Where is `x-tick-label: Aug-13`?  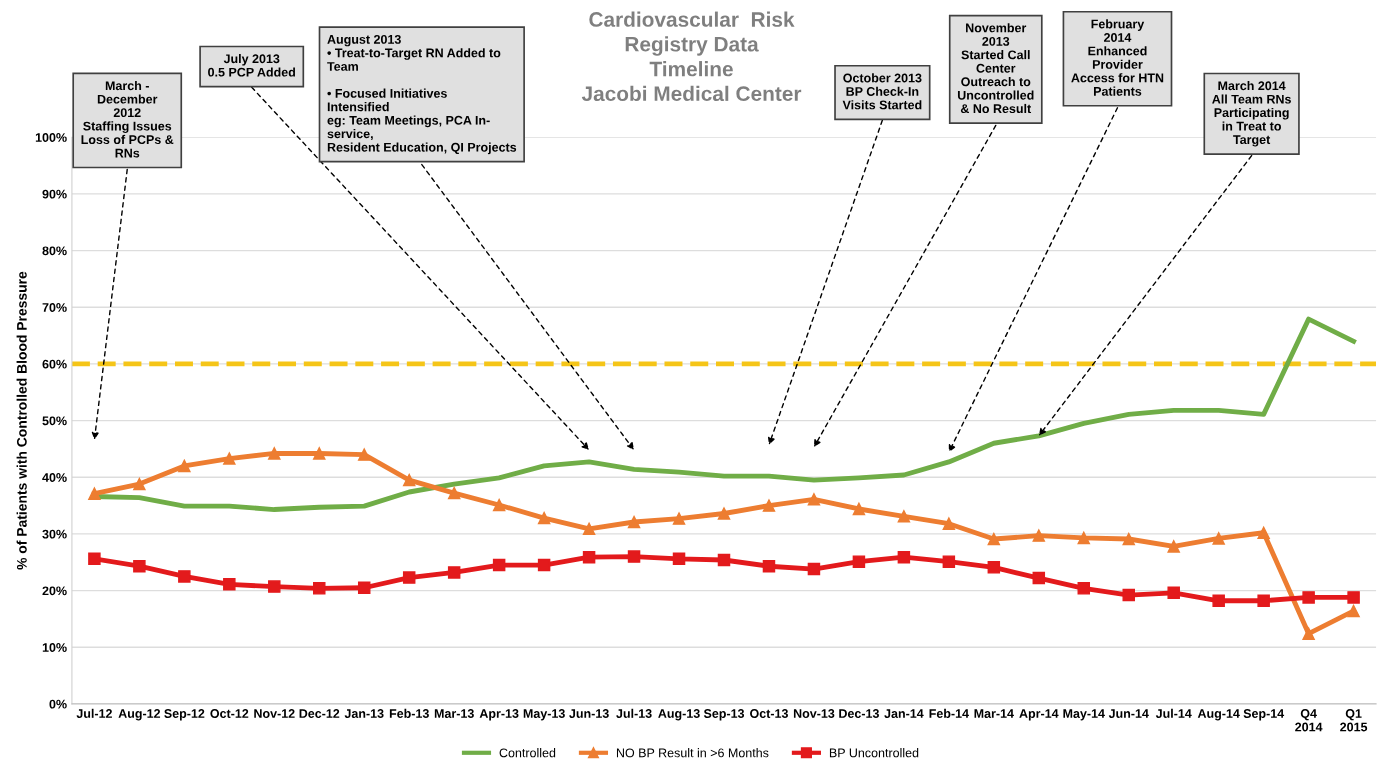
x-tick-label: Aug-13 is located at coordinates (679, 715).